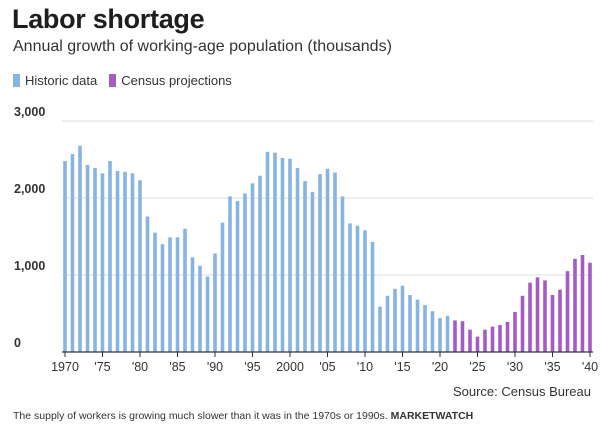  Describe the element at coordinates (521, 391) in the screenshot. I see `source-note: Source: Census Bureau` at that location.